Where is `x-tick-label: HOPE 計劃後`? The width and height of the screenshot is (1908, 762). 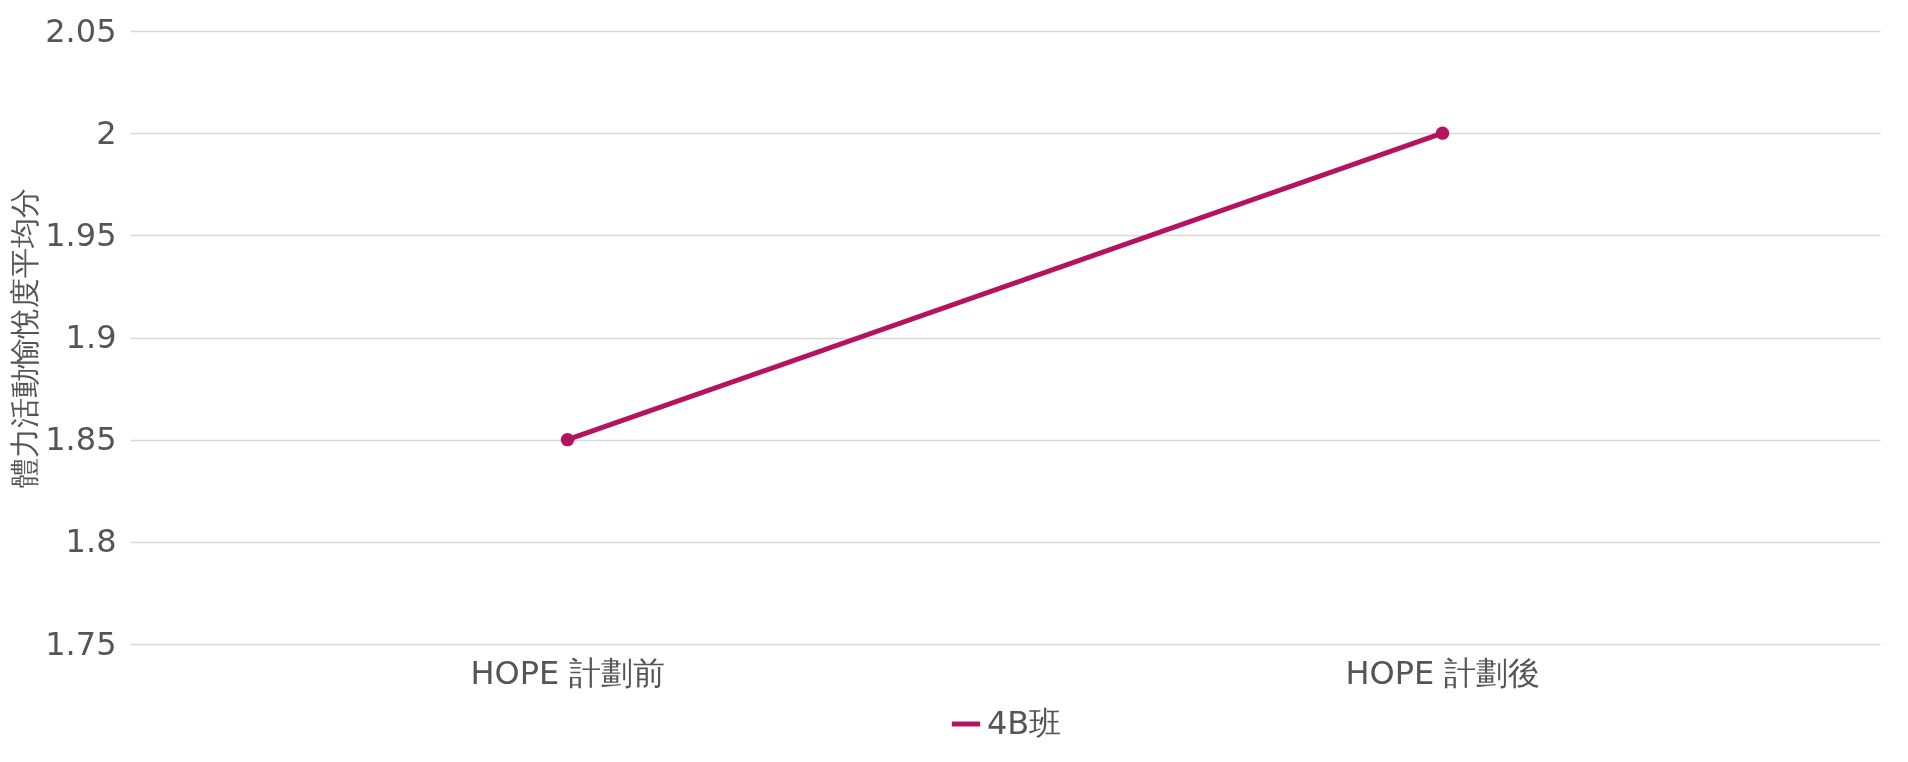 x-tick-label: HOPE 計劃後 is located at coordinates (1443, 672).